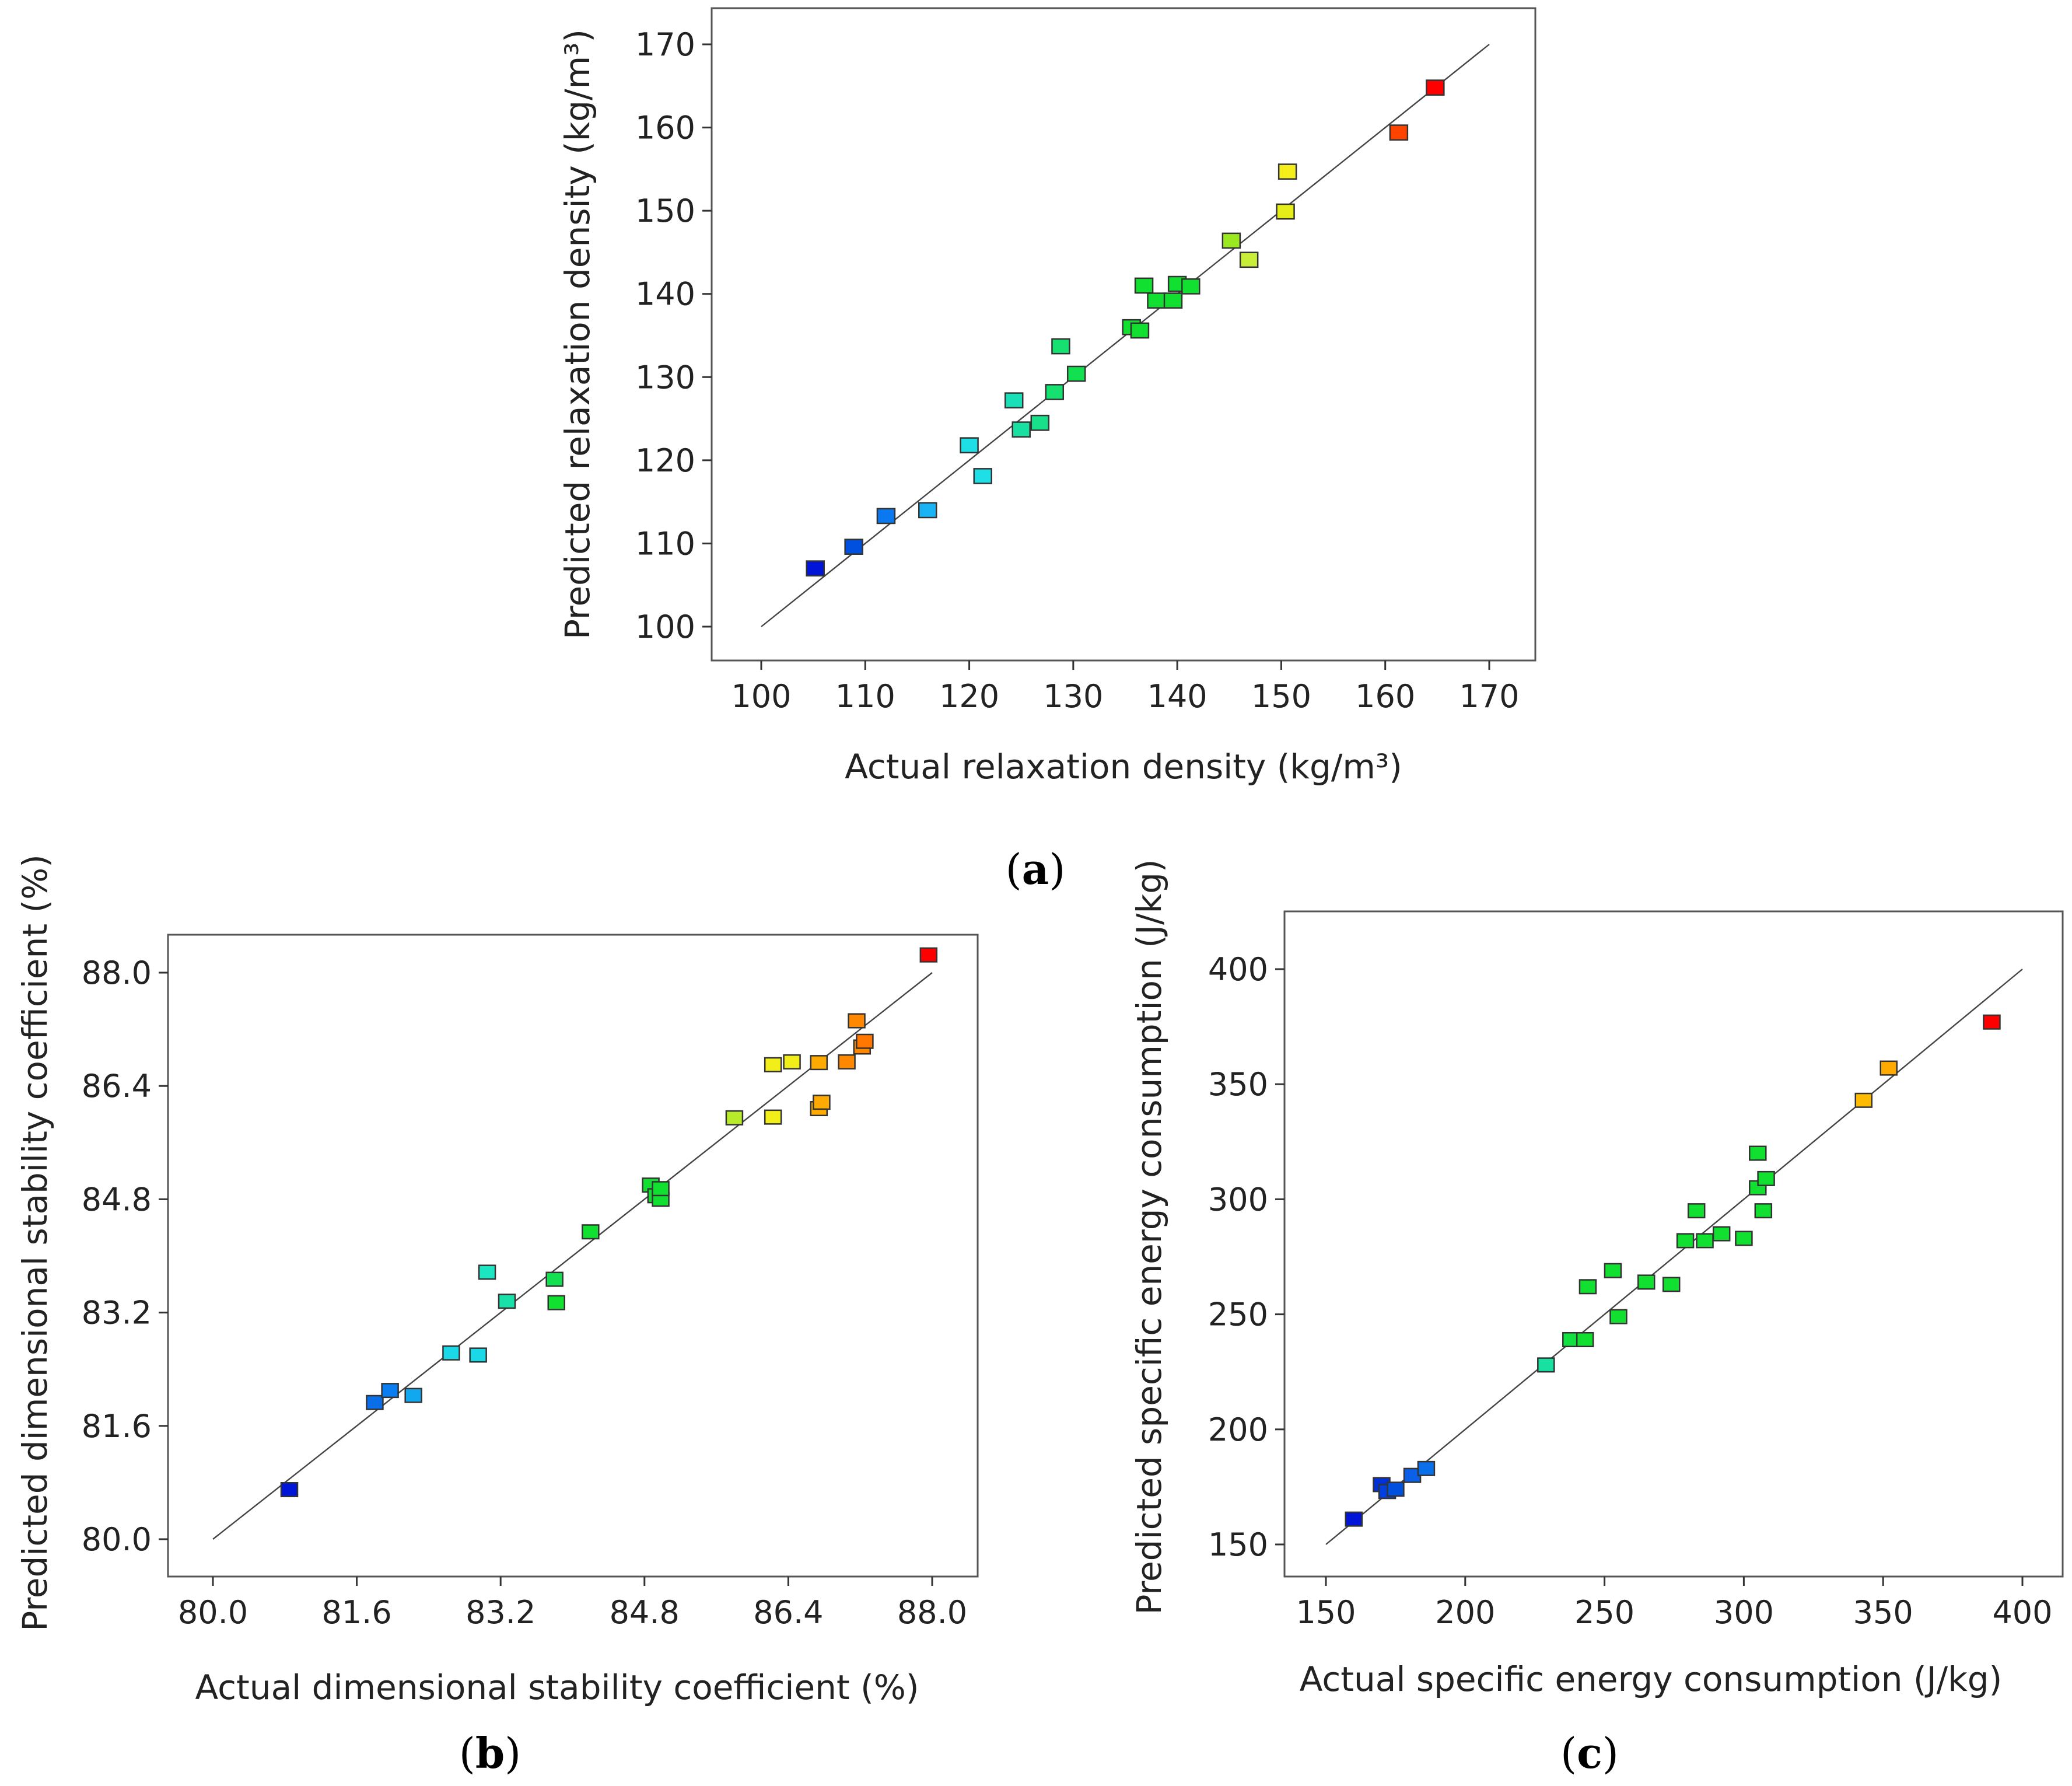  What do you see at coordinates (1465, 1613) in the screenshot?
I see `x-tick-label: 200` at bounding box center [1465, 1613].